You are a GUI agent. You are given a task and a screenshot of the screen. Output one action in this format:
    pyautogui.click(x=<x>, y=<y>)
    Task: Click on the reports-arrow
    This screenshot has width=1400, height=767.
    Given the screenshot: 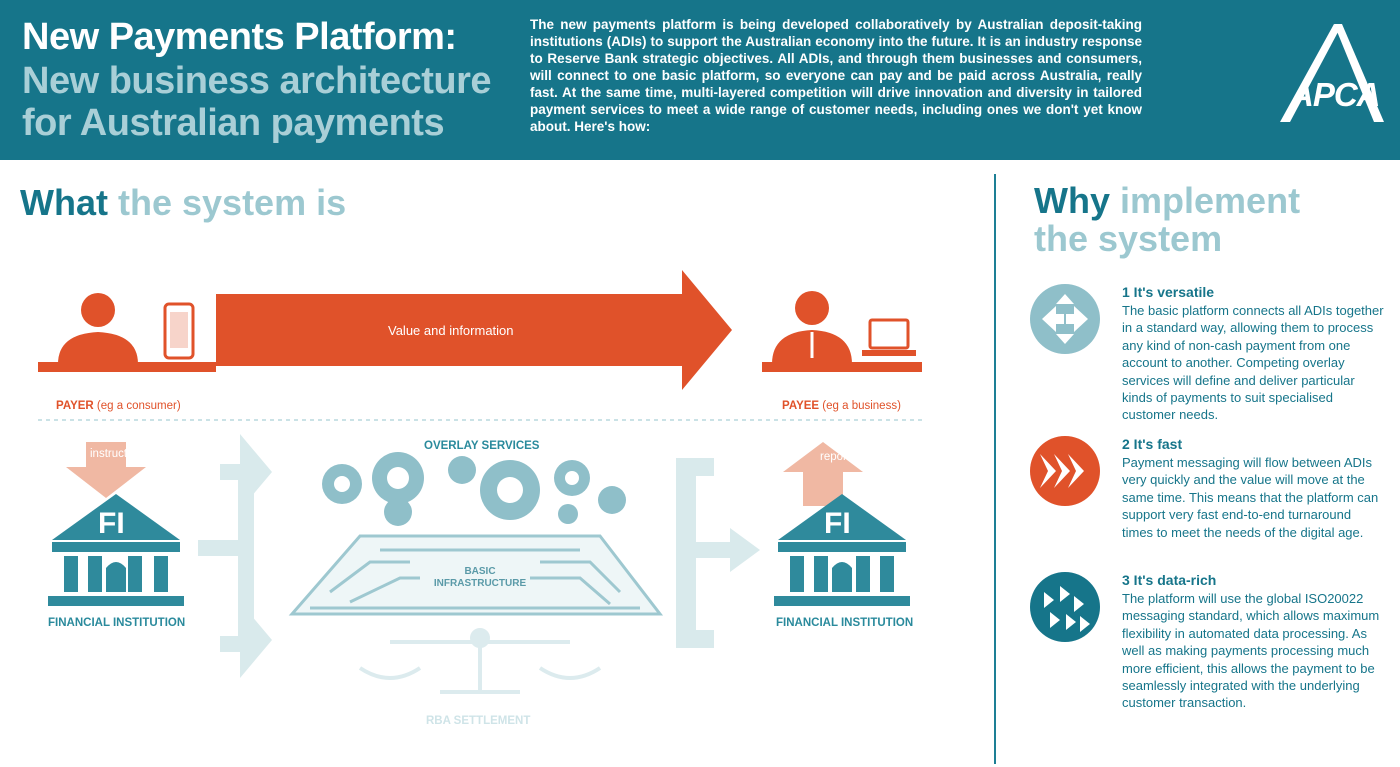 What is the action you would take?
    pyautogui.click(x=823, y=474)
    